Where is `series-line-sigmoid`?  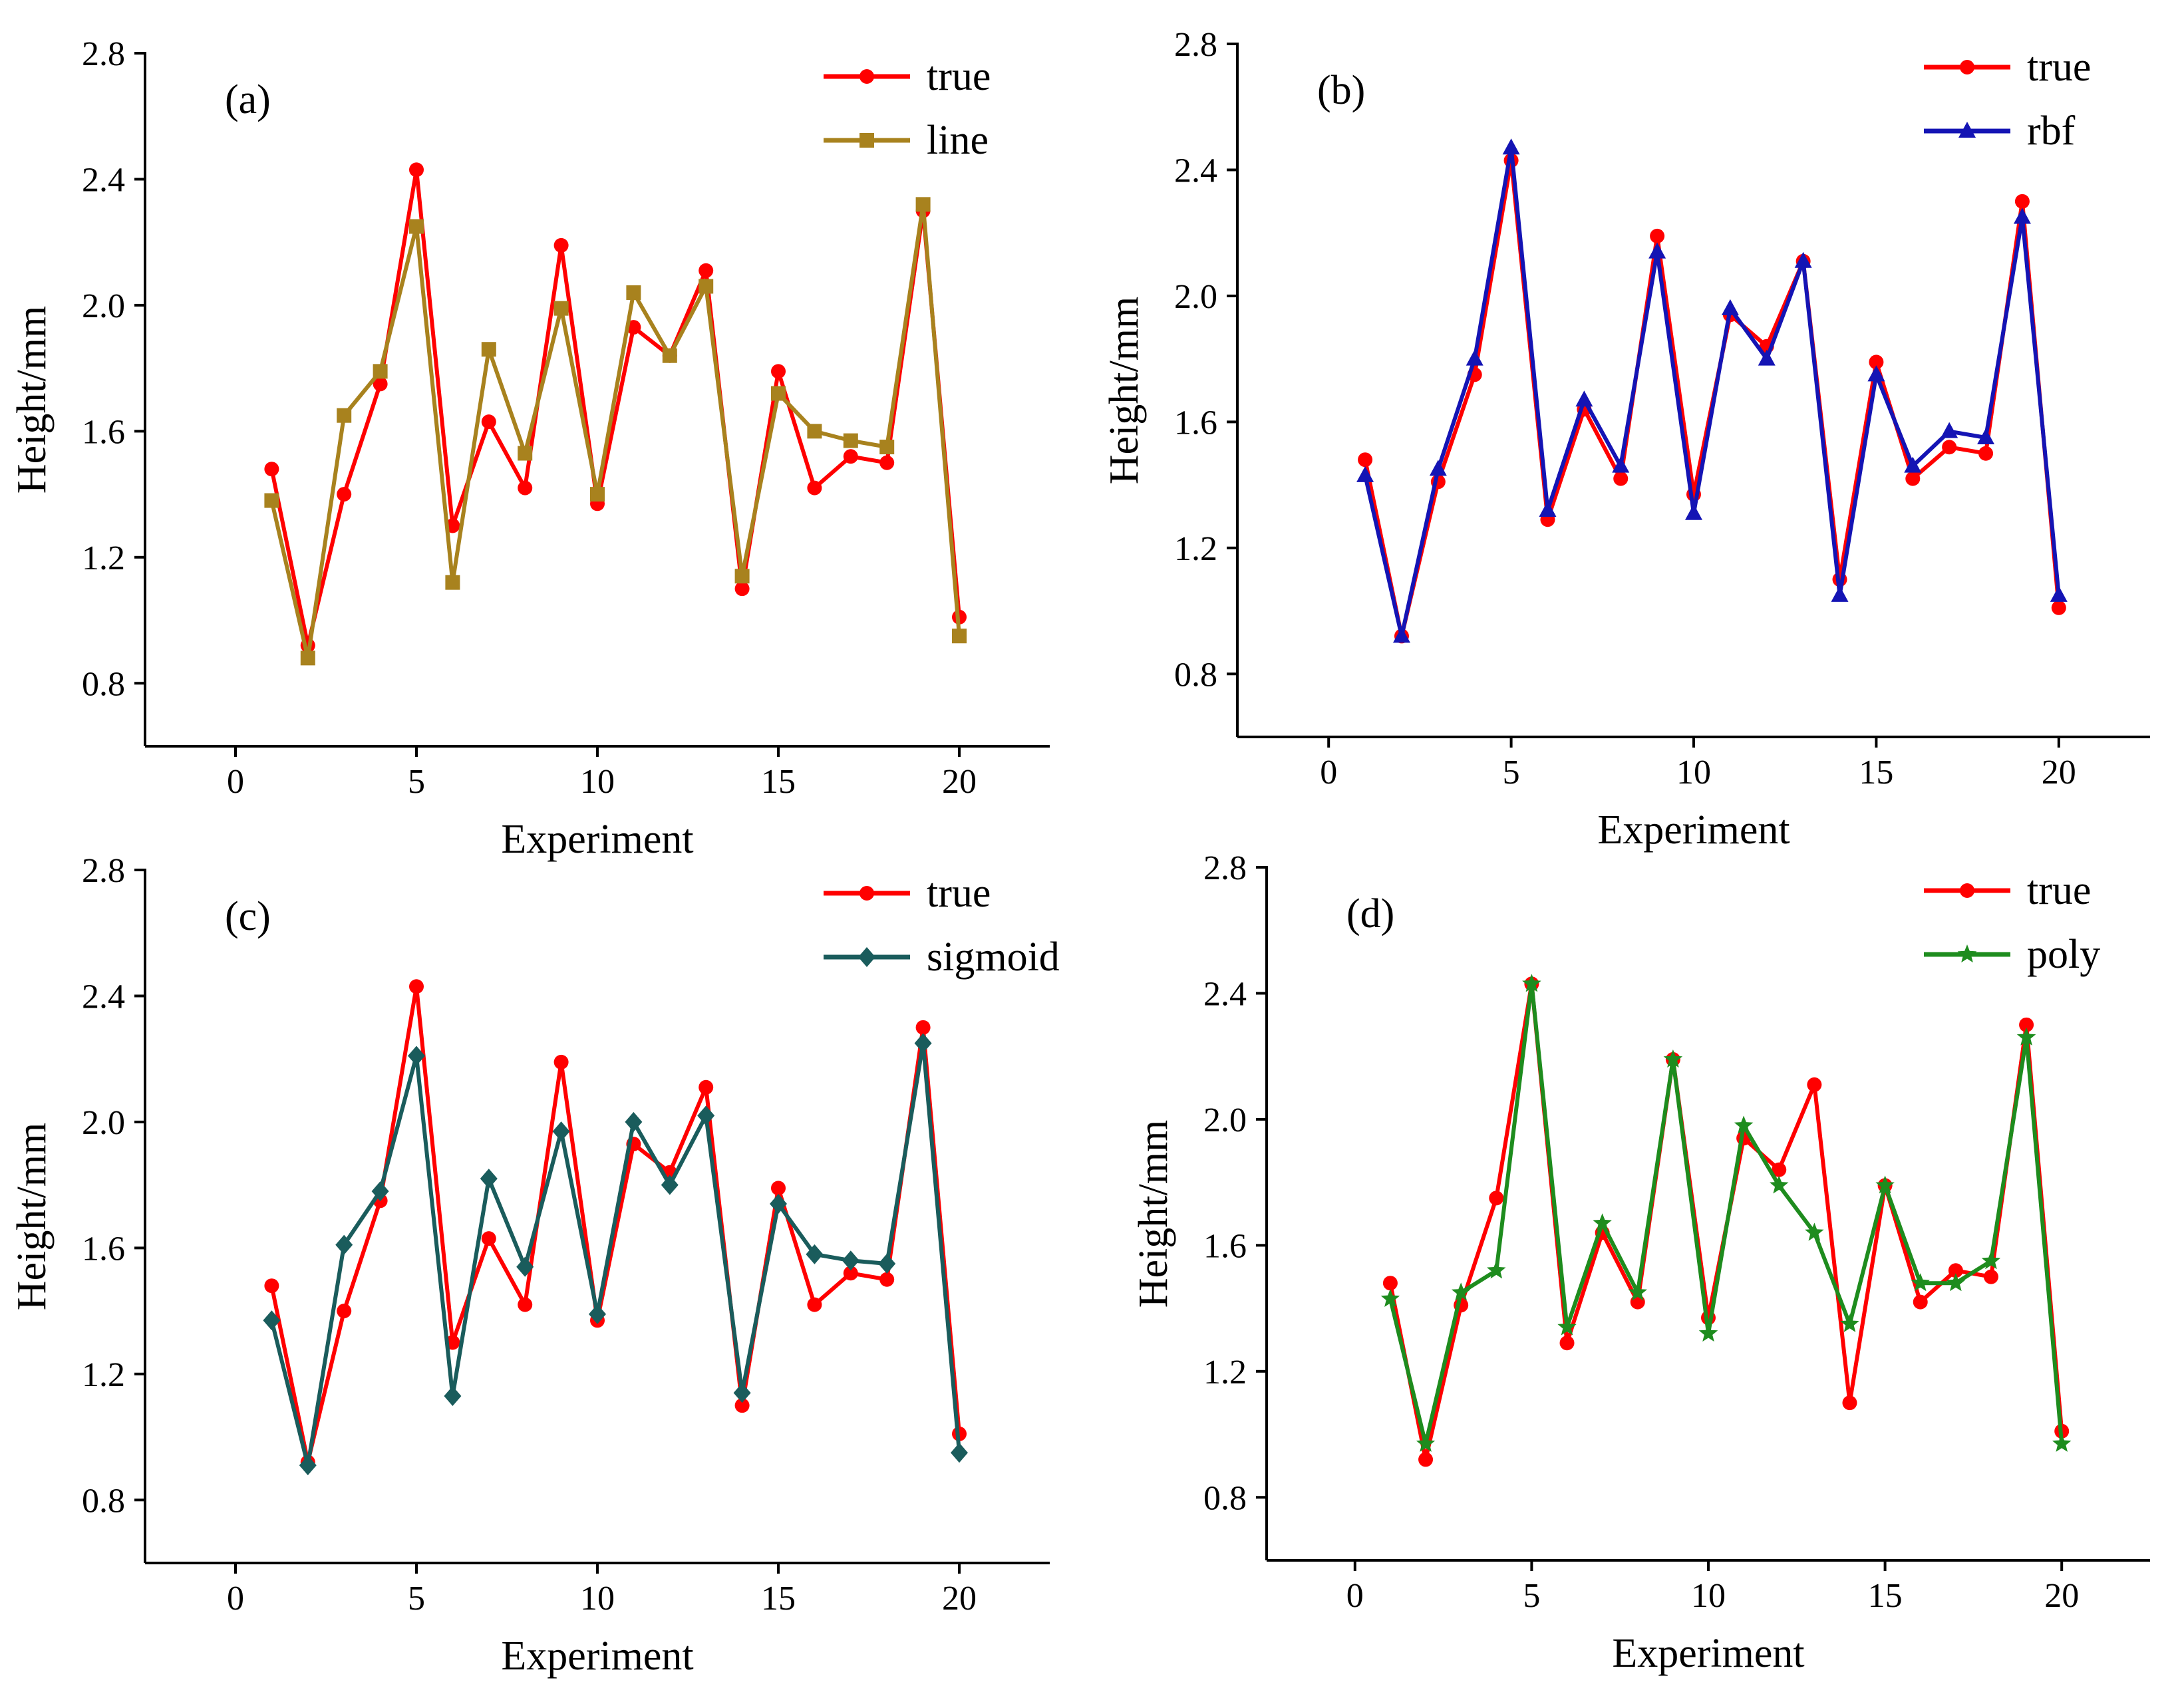
series-line-sigmoid is located at coordinates (615, 1254).